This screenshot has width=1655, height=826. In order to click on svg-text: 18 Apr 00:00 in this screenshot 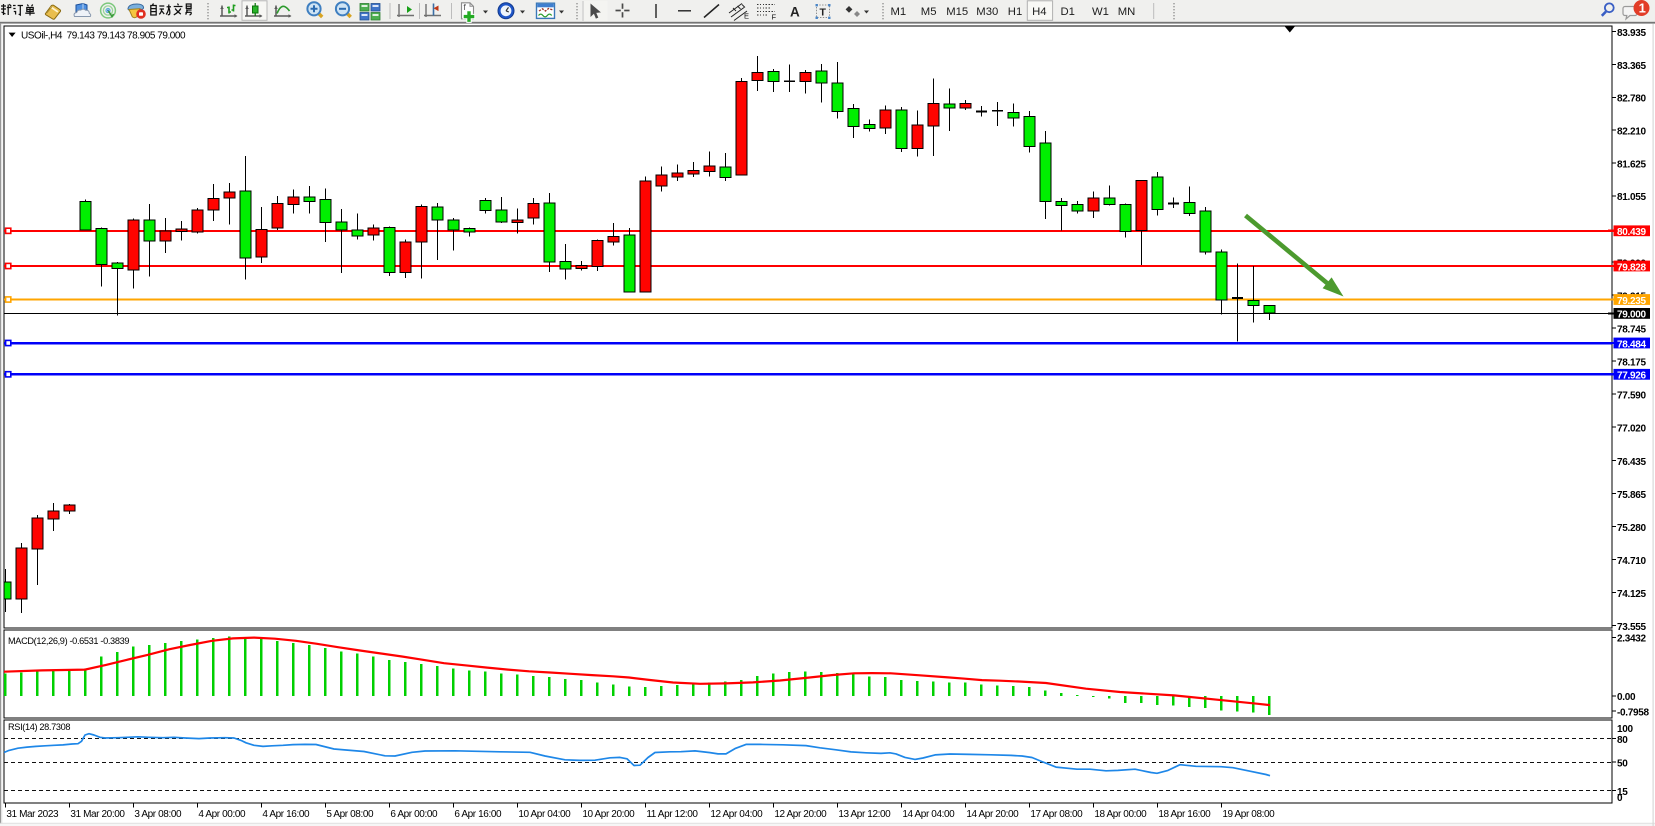, I will do `click(1120, 814)`.